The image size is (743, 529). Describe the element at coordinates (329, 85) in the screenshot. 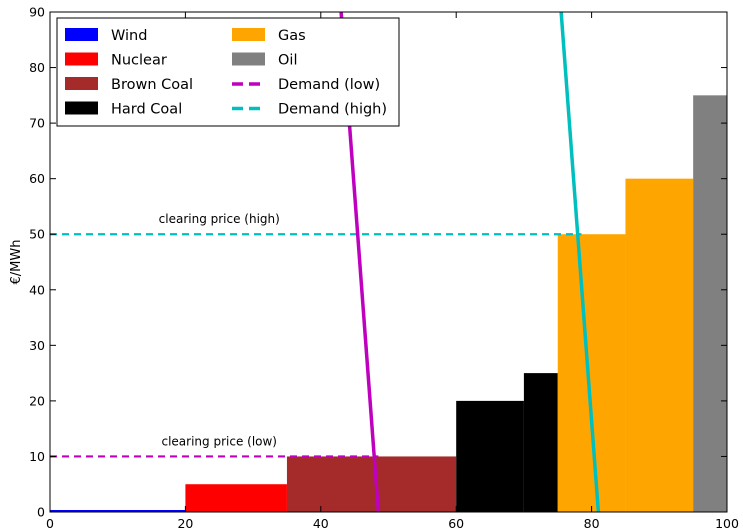

I see `legend-label-demand-low: Demand (low)` at that location.